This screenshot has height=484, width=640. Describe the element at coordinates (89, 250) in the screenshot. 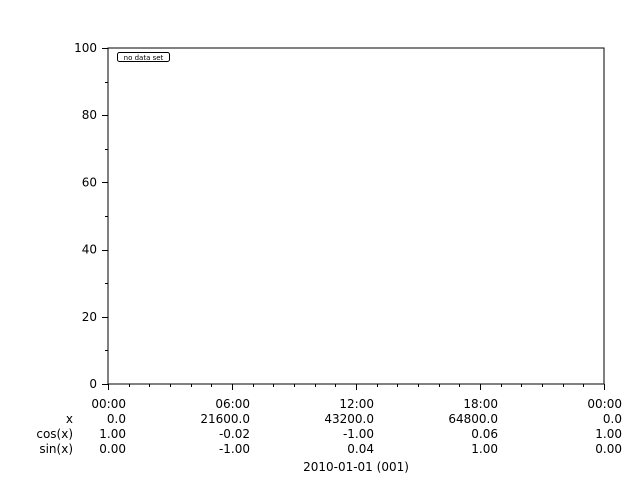

I see `y-tick-label: 40` at that location.